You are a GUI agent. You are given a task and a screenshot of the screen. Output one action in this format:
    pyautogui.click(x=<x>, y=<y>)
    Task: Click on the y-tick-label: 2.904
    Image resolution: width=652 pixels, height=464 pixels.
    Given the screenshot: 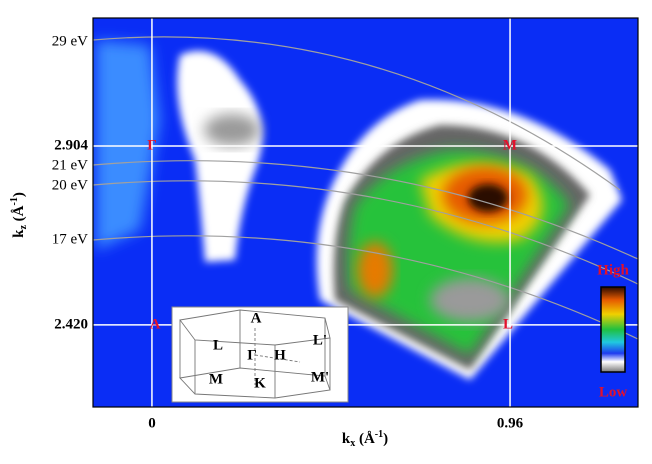 What is the action you would take?
    pyautogui.click(x=71, y=145)
    